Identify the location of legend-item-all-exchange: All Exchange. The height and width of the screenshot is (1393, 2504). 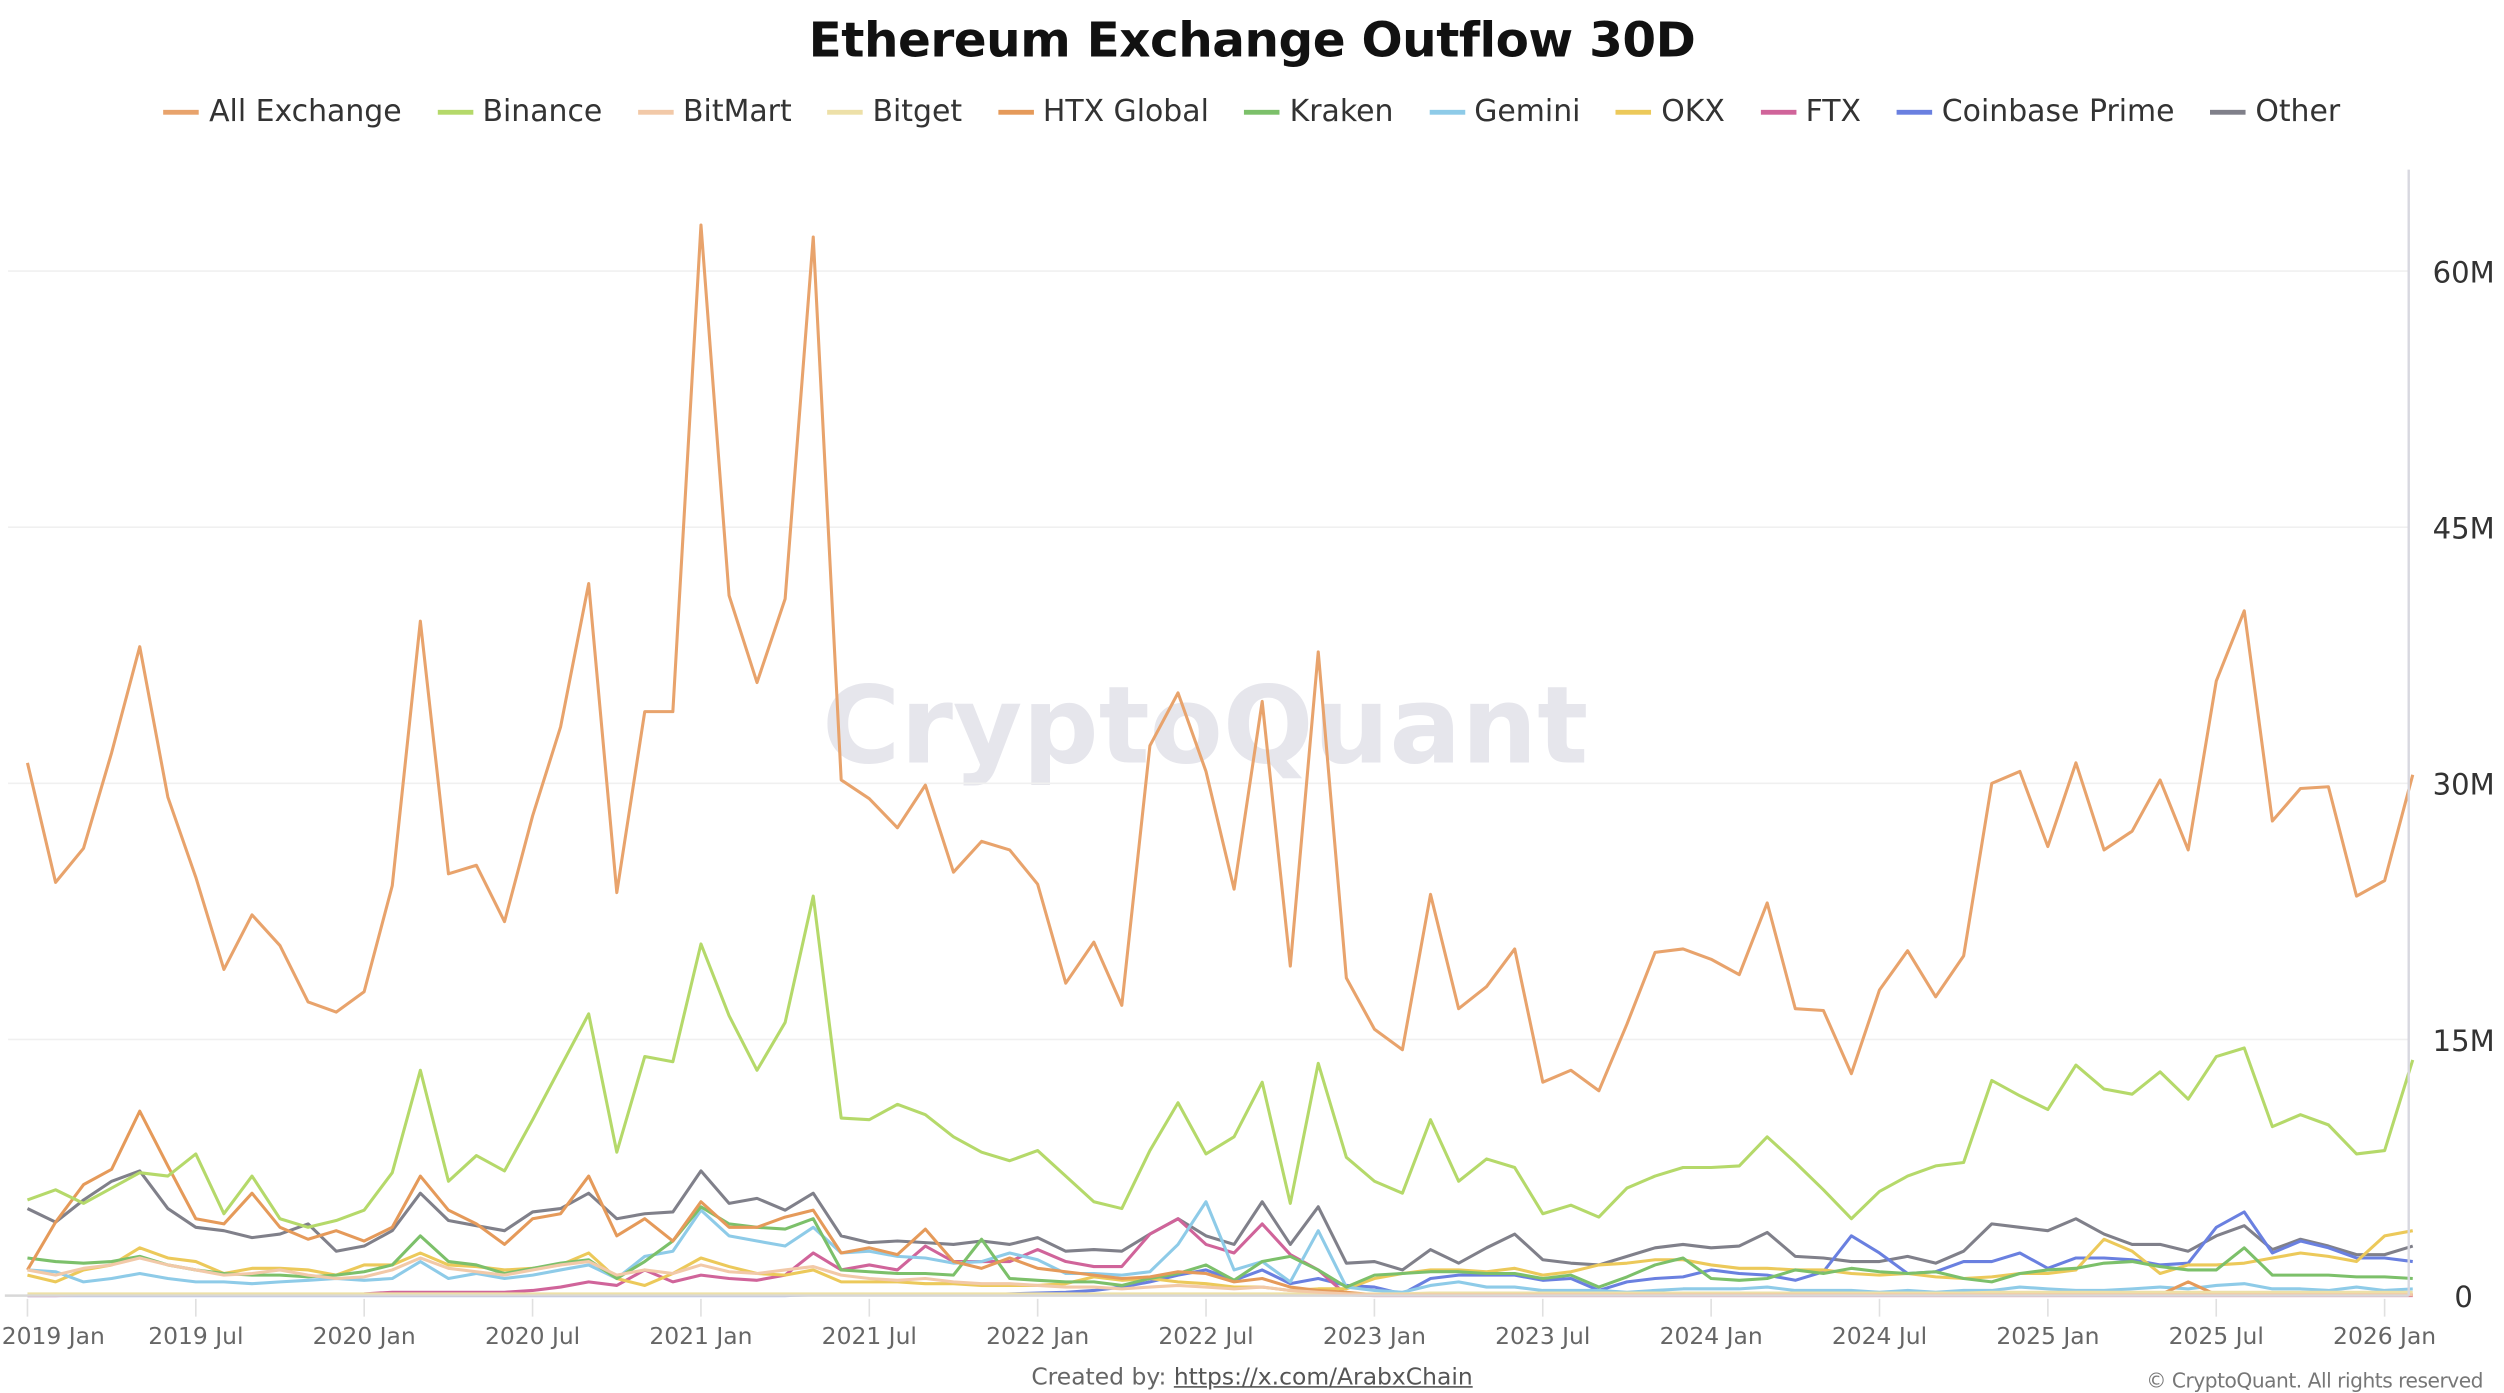
(282, 112).